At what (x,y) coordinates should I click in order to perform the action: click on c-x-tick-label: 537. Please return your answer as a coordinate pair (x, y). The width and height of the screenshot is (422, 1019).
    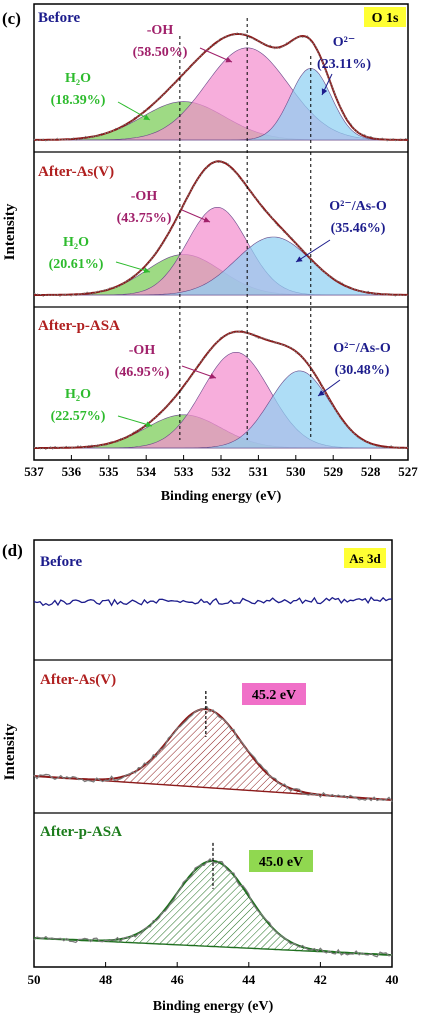
    Looking at the image, I should click on (34, 471).